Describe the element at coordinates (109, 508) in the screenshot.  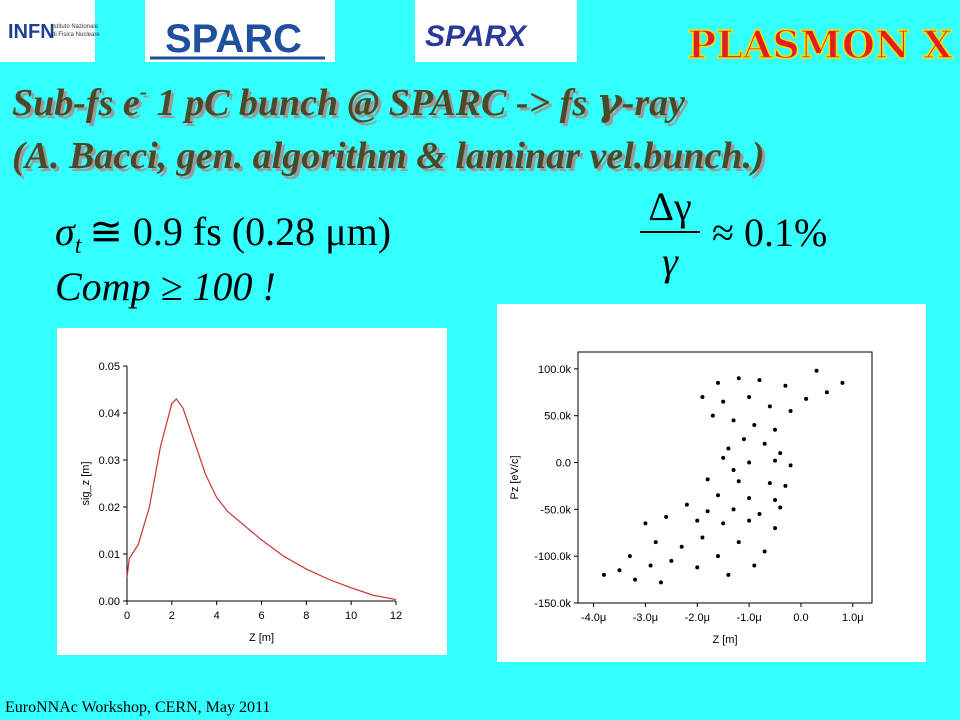
I see `y-tick-label: 0.02` at that location.